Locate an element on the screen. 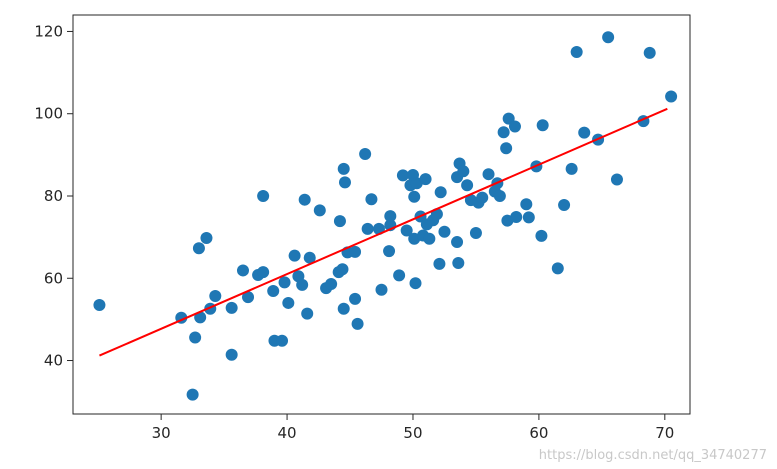  x-tick-label: 30 is located at coordinates (161, 433).